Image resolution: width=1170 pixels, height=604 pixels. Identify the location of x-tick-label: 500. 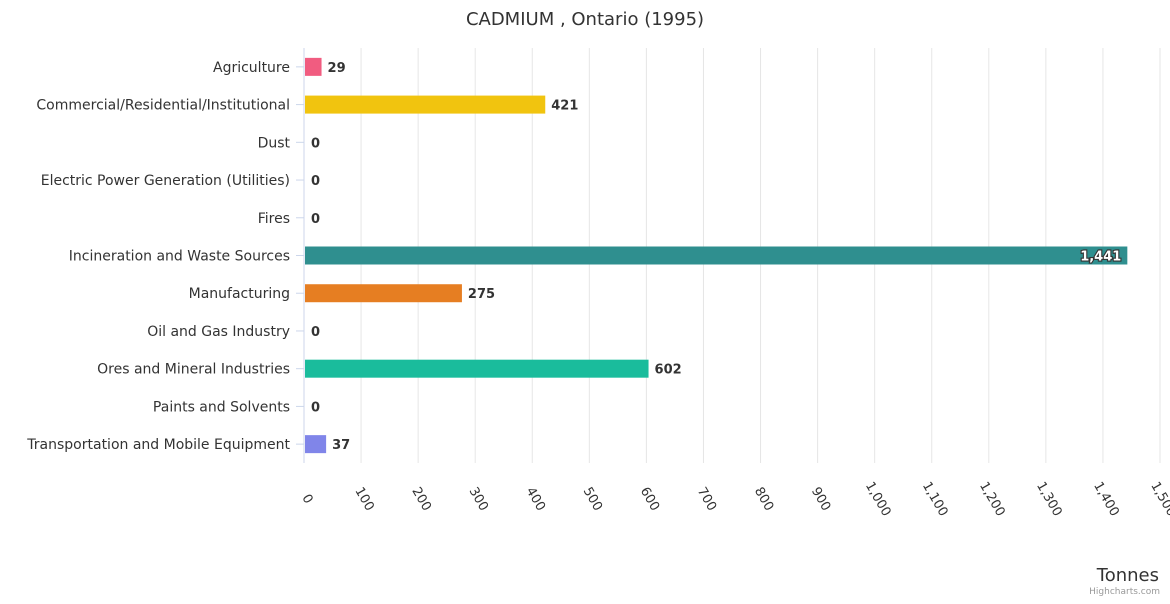
(592, 499).